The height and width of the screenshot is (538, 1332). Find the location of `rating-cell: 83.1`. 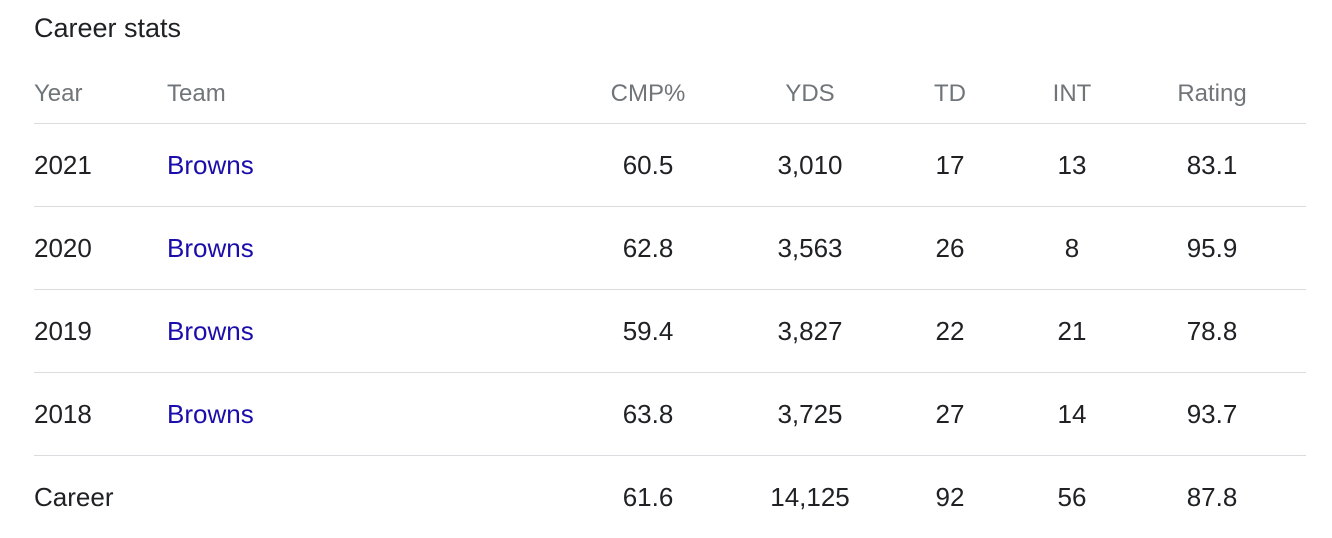

rating-cell: 83.1 is located at coordinates (1212, 164).